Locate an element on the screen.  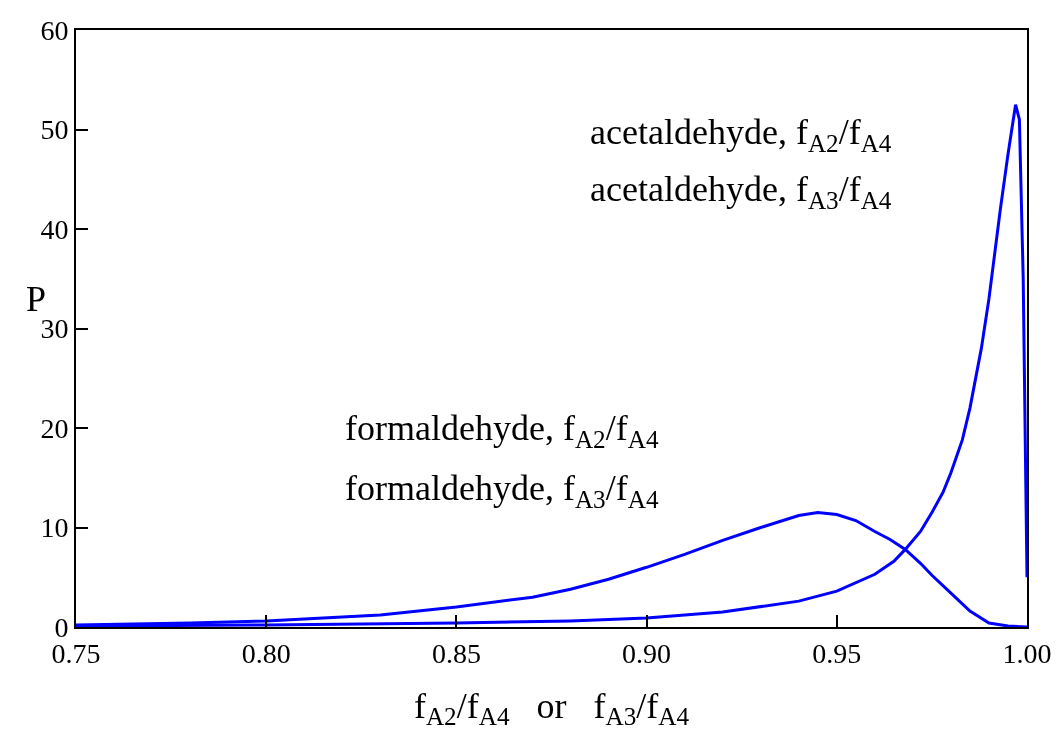
x-tick-label: 0.95 is located at coordinates (837, 653).